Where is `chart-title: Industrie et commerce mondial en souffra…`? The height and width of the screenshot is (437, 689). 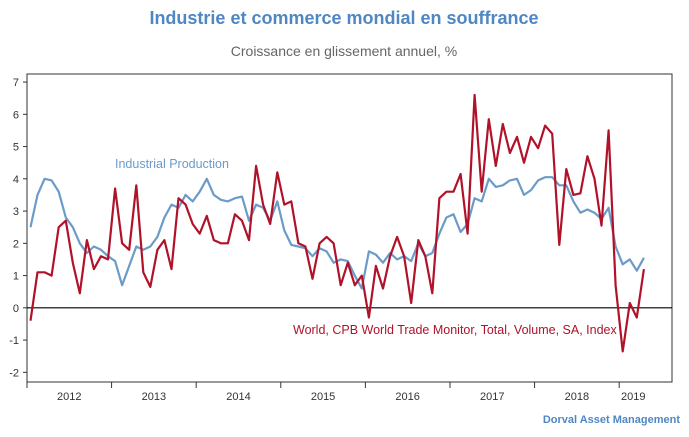 chart-title: Industrie et commerce mondial en souffra… is located at coordinates (343, 18).